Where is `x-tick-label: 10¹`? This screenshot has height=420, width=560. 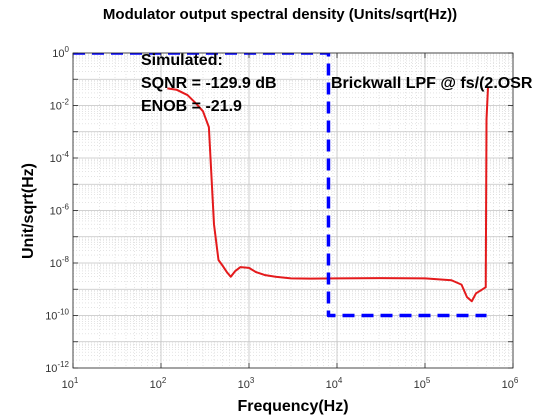
x-tick-label: 10¹ is located at coordinates (70, 383).